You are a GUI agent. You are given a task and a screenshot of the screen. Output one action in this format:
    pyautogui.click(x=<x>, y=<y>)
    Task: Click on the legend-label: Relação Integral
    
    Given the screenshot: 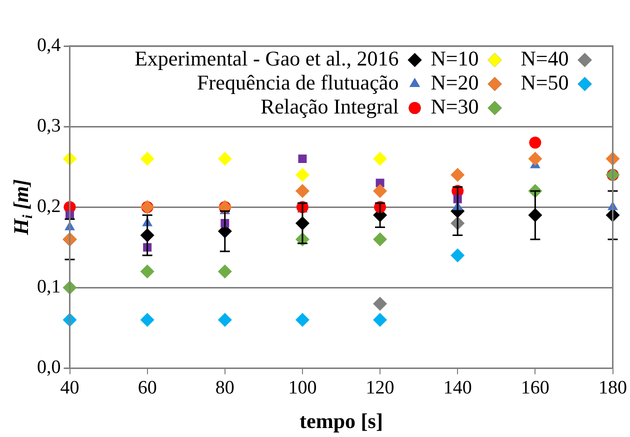 What is the action you would take?
    pyautogui.click(x=329, y=106)
    